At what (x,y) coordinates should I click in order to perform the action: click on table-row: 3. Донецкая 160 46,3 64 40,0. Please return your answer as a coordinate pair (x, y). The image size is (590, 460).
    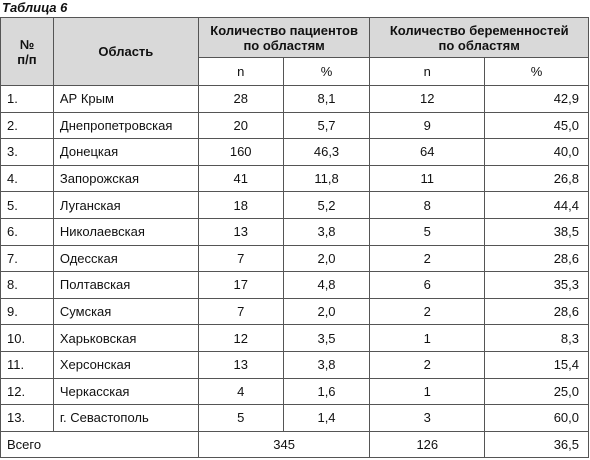
    Looking at the image, I should click on (294, 152).